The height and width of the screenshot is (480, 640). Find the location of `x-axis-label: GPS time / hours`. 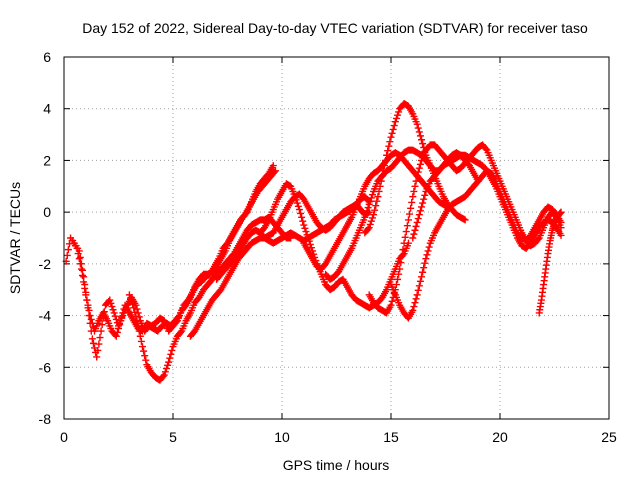

x-axis-label: GPS time / hours is located at coordinates (336, 465).